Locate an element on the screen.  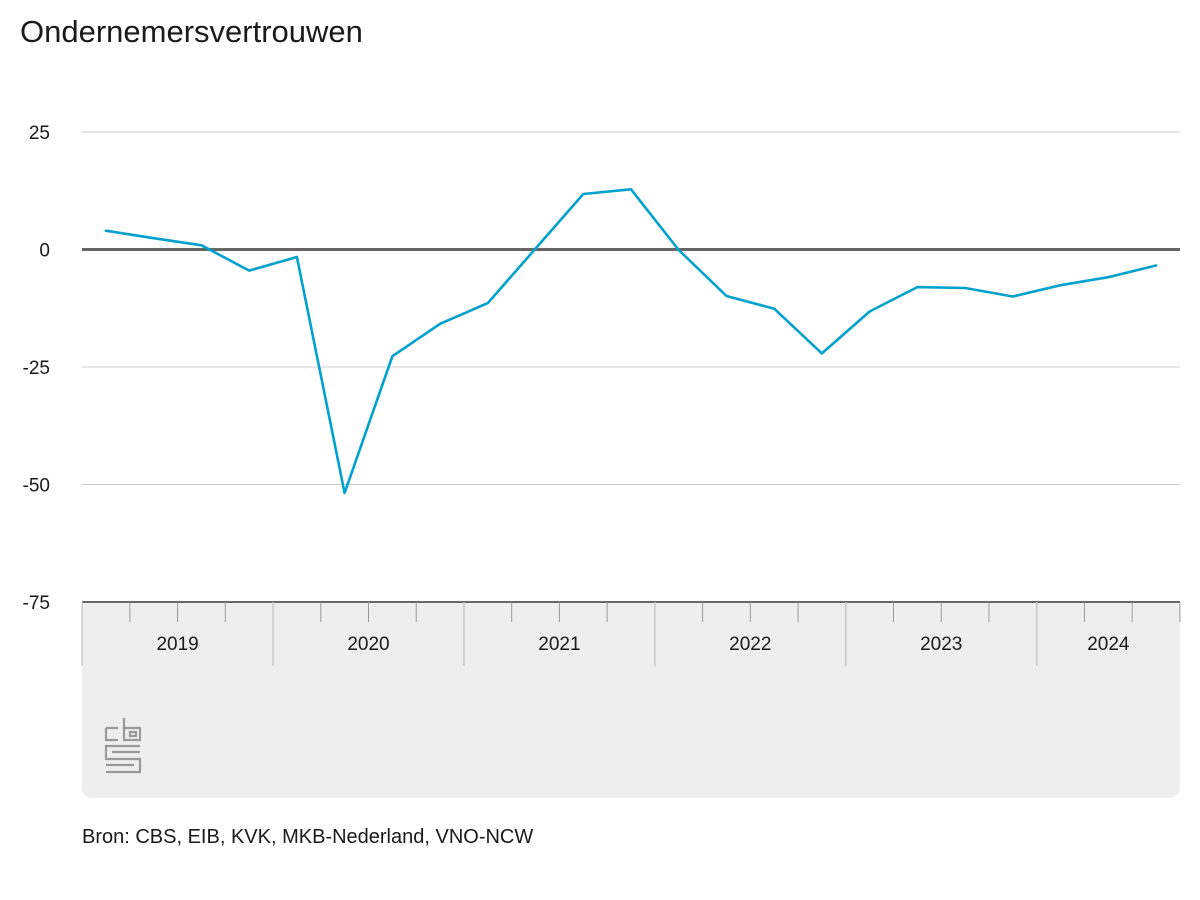
y-tick-labels: 25 0 -25 -50 -75 is located at coordinates (36, 368).